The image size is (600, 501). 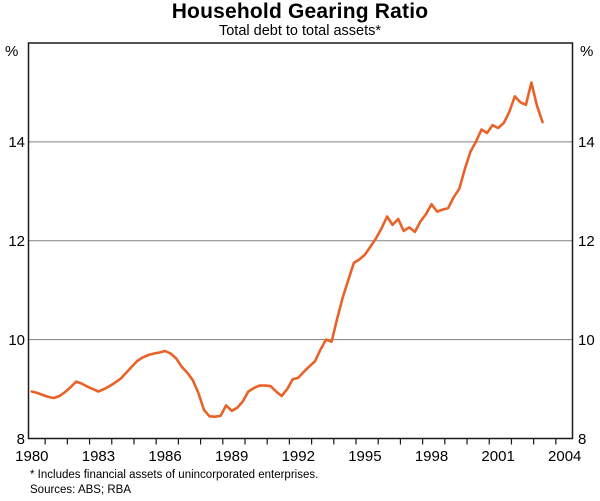 What do you see at coordinates (298, 456) in the screenshot?
I see `x-axis-label: 1992` at bounding box center [298, 456].